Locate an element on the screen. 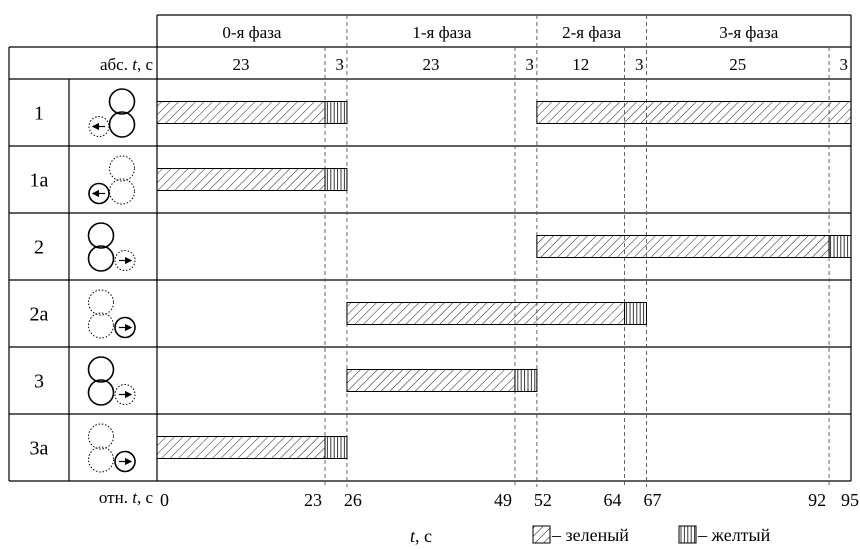 The image size is (860, 549). legend-green-label: – зеленый is located at coordinates (590, 535).